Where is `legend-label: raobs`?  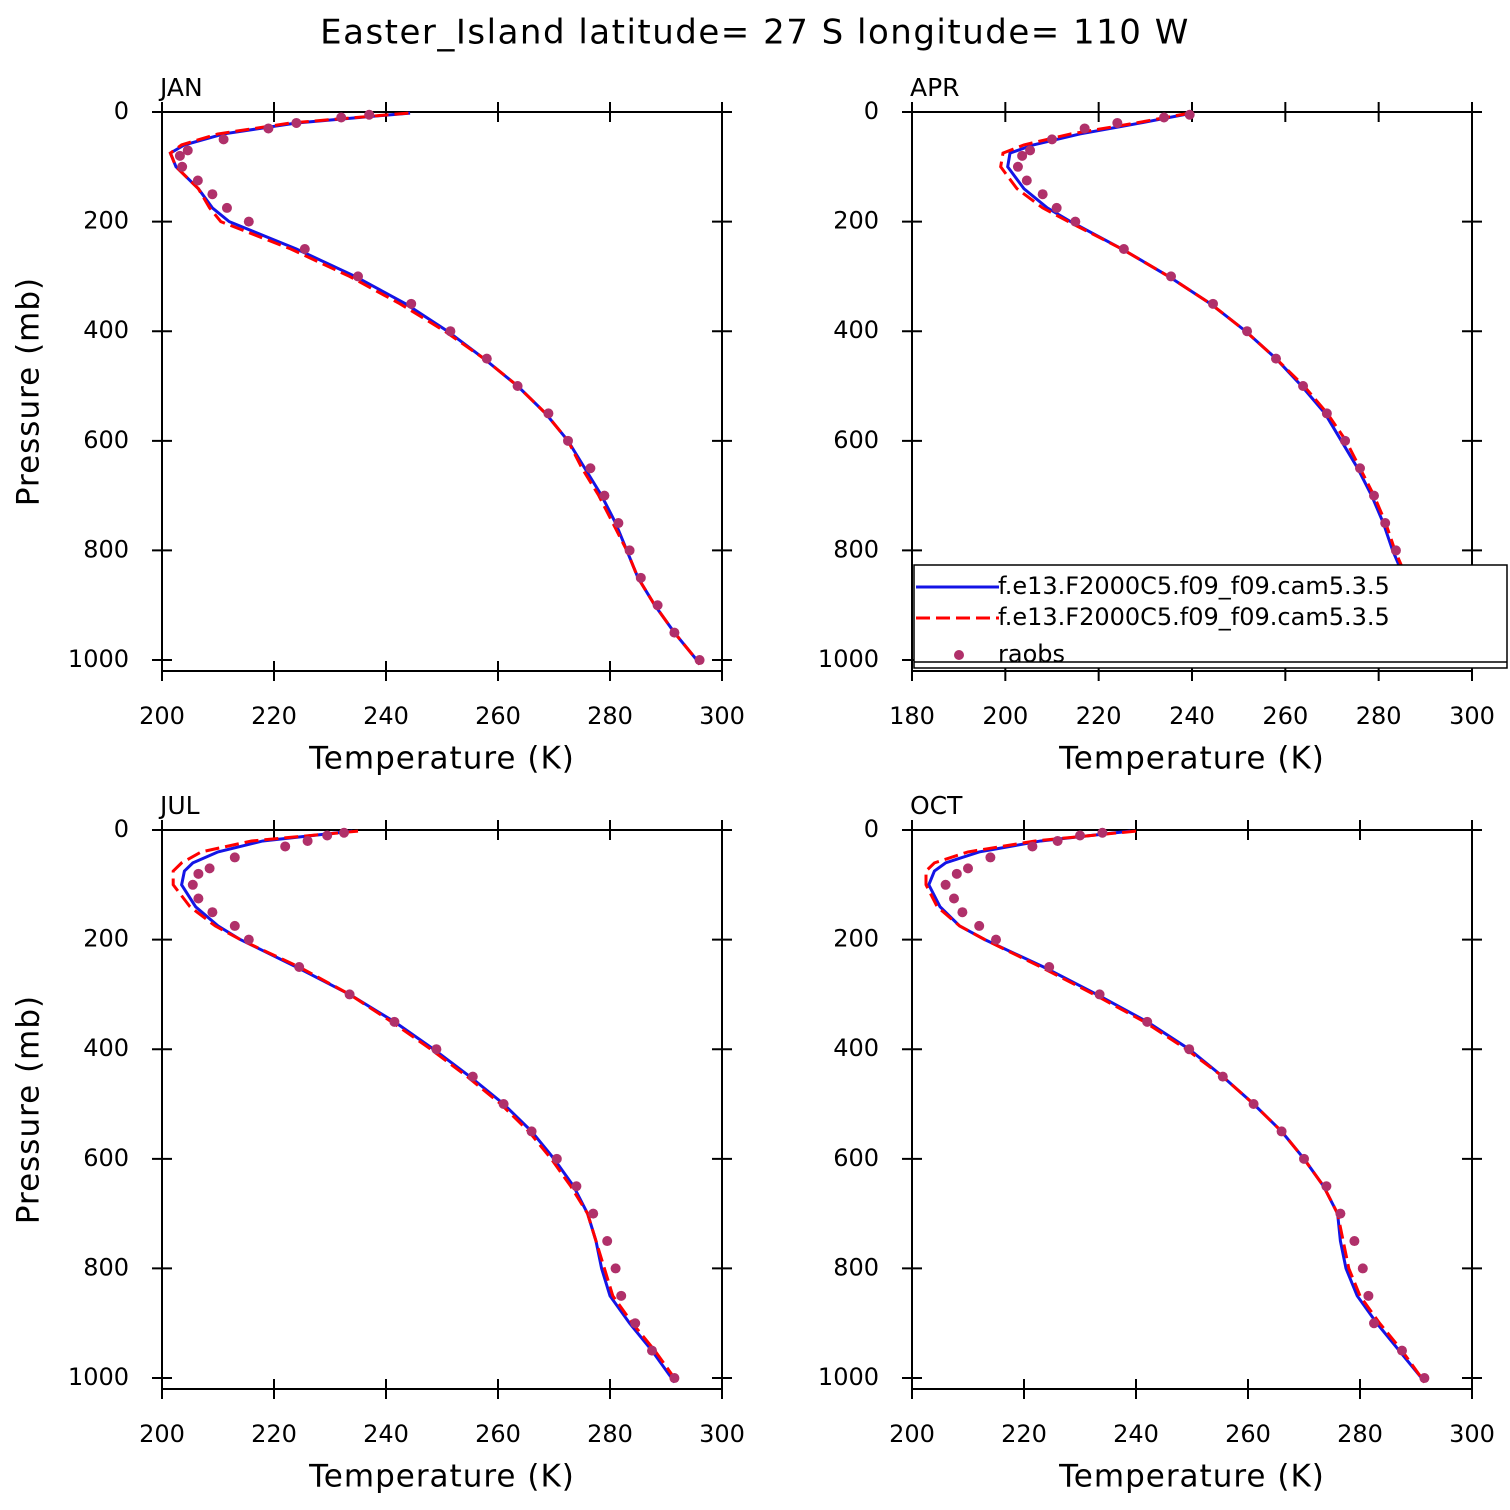 legend-label: raobs is located at coordinates (1031, 654).